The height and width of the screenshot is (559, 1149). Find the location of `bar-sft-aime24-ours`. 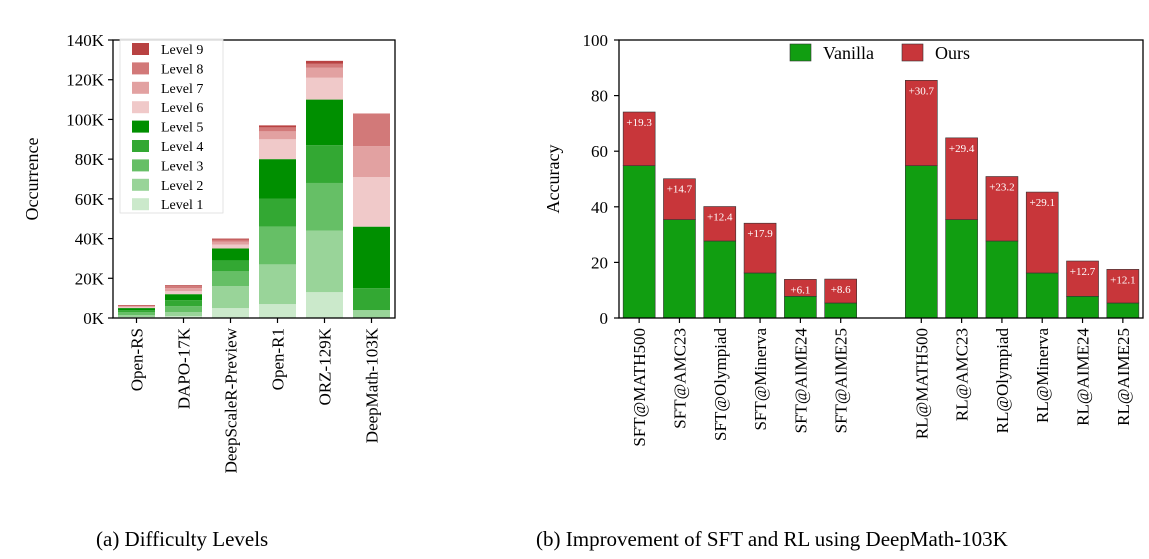

bar-sft-aime24-ours is located at coordinates (800, 288).